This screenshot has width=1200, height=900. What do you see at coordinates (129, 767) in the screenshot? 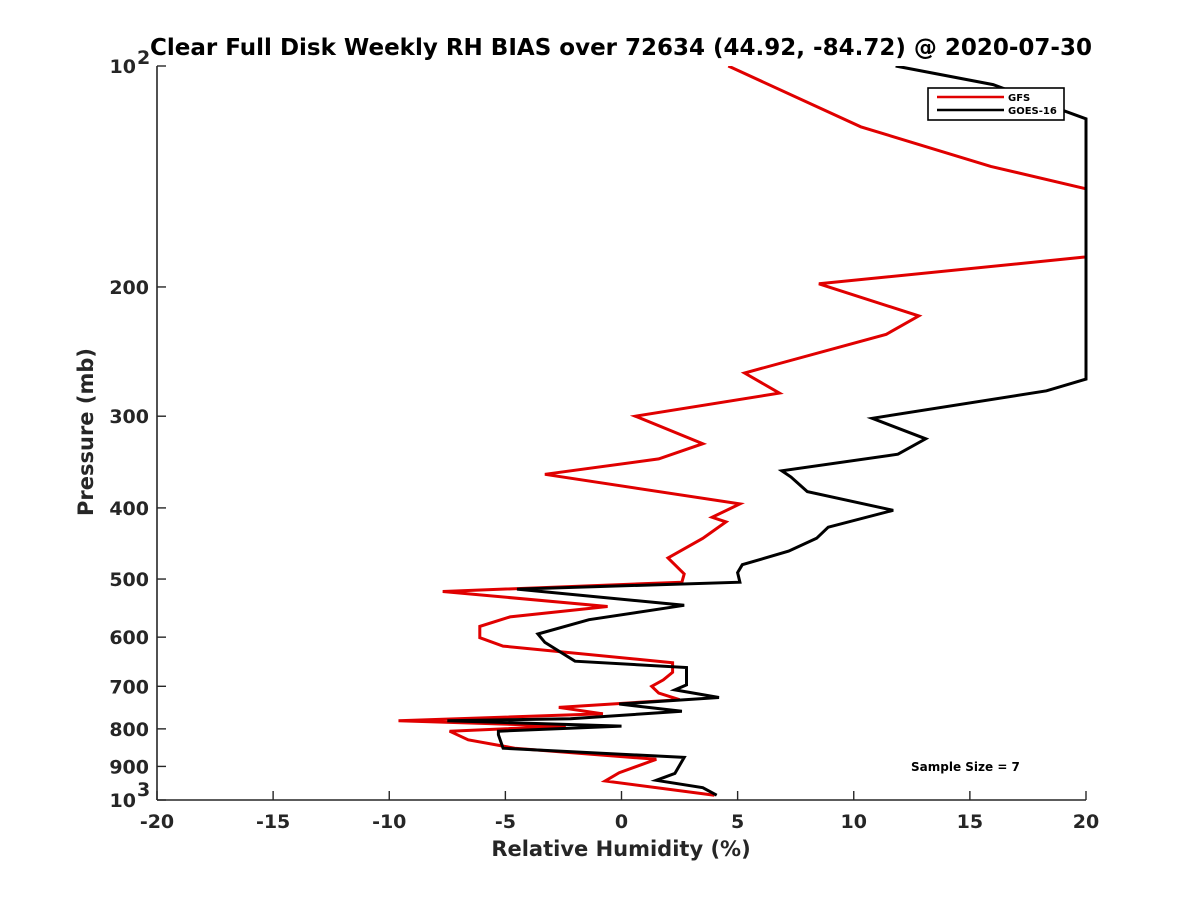
I see `y-tick-label: 900` at bounding box center [129, 767].